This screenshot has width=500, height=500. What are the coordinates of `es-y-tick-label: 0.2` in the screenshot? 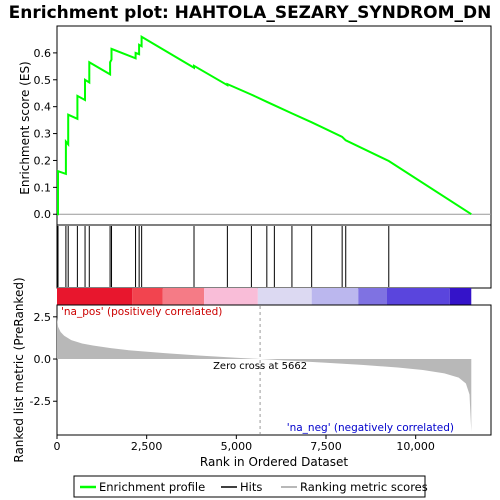 It's located at (43, 160).